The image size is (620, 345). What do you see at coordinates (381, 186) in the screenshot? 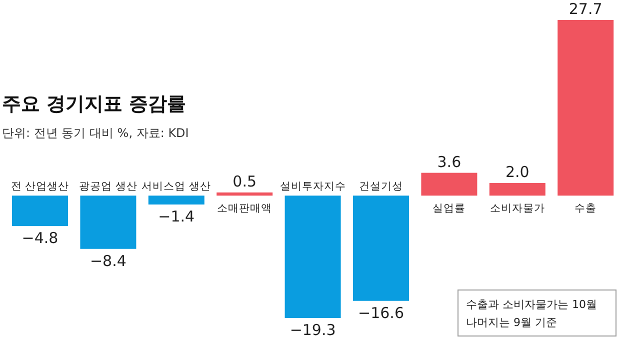
I see `x-tick-label: 건설기성` at bounding box center [381, 186].